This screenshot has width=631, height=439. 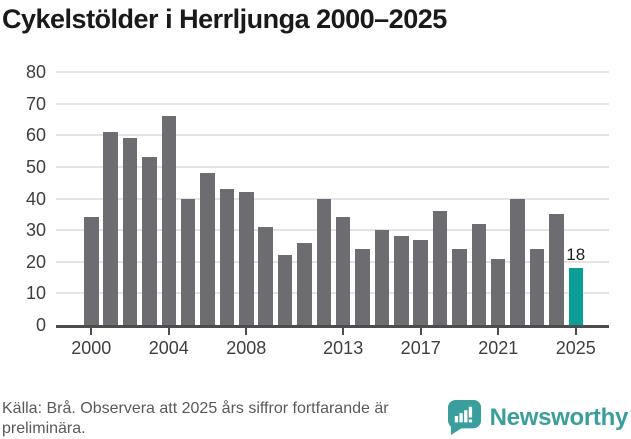 What do you see at coordinates (246, 348) in the screenshot?
I see `x-tick-label: 2008` at bounding box center [246, 348].